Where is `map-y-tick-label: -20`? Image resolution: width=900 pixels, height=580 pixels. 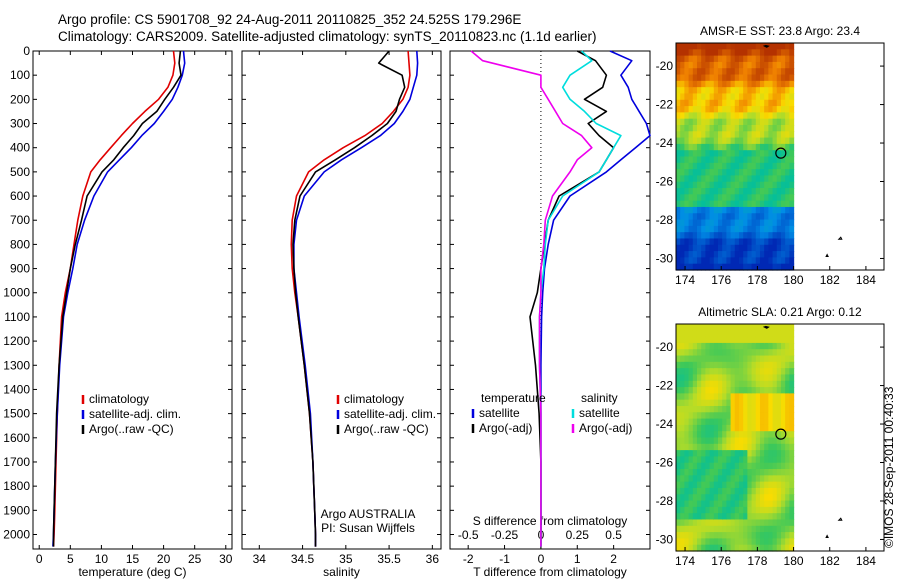
map-y-tick-label: -20 is located at coordinates (665, 66).